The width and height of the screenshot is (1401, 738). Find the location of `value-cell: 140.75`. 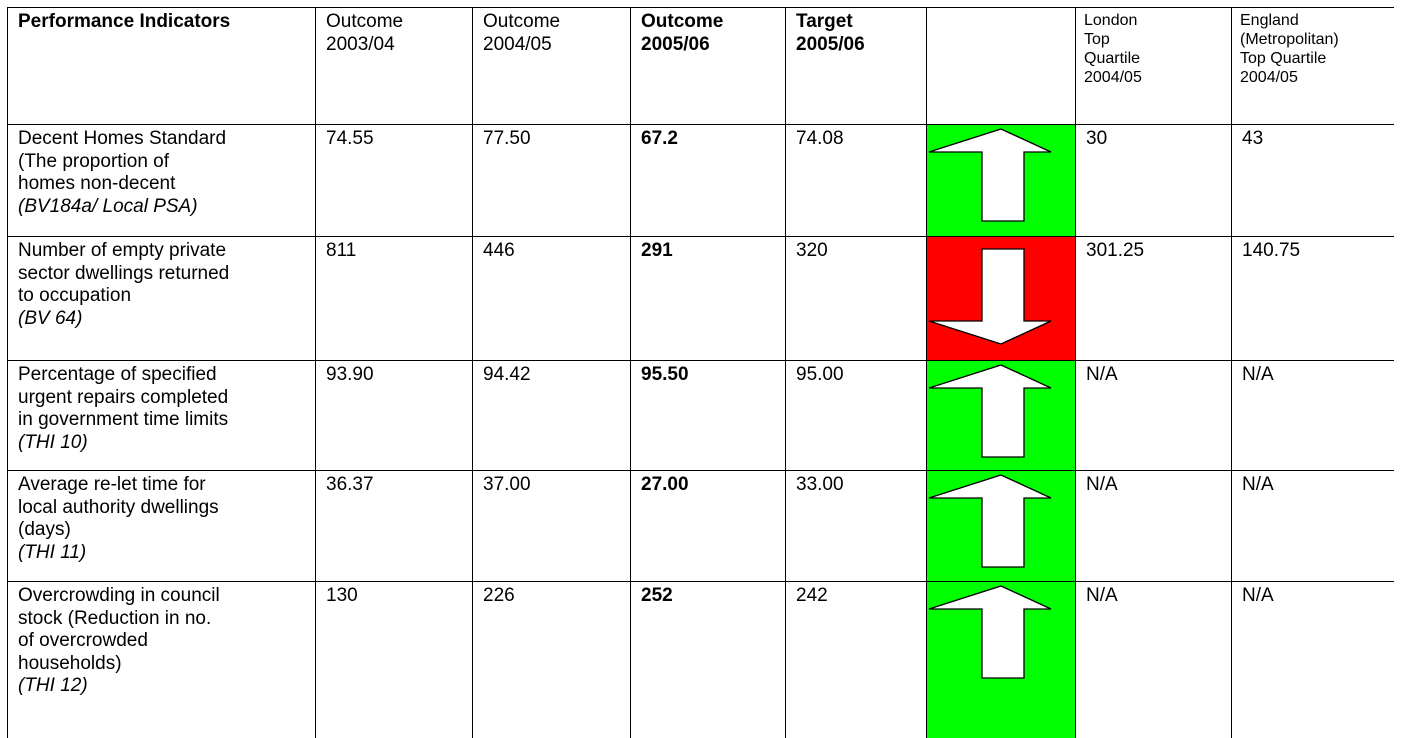

value-cell: 140.75 is located at coordinates (1312, 298).